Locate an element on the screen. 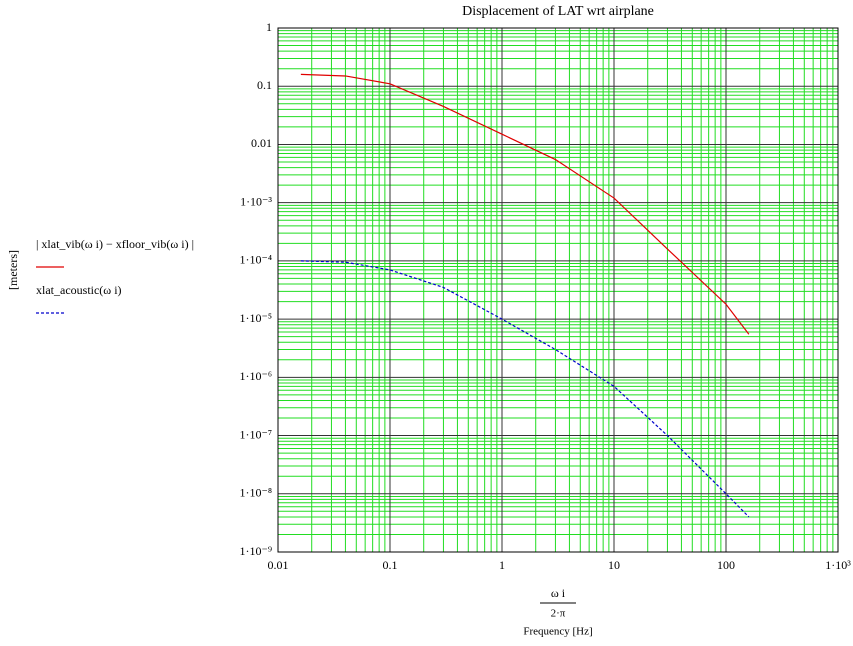 Image resolution: width=853 pixels, height=646 pixels. y-tick-label: 1·10⁻⁸ is located at coordinates (255, 493).